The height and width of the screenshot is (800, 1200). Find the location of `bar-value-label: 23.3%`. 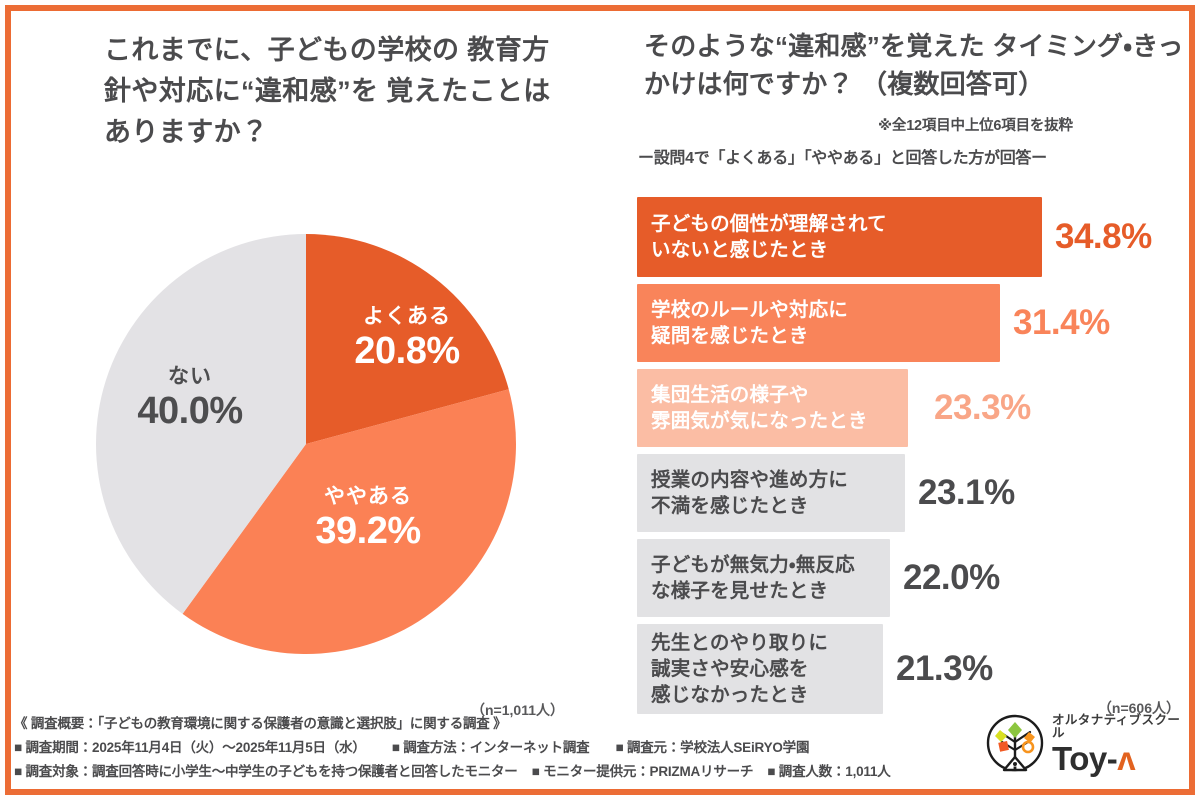

bar-value-label: 23.3% is located at coordinates (982, 407).